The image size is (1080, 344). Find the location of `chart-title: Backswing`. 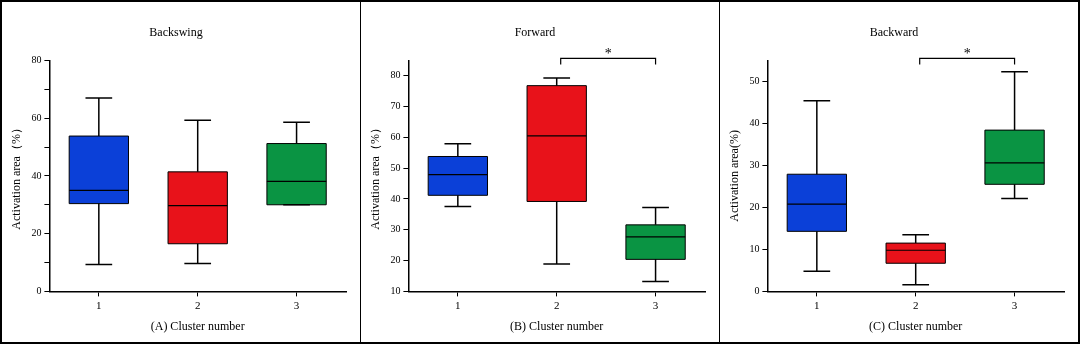

chart-title: Backswing is located at coordinates (176, 32).